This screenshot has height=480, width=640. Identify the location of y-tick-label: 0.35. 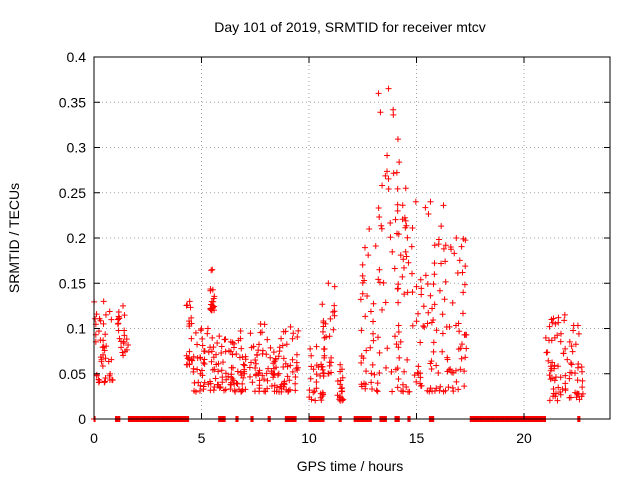
(72, 102).